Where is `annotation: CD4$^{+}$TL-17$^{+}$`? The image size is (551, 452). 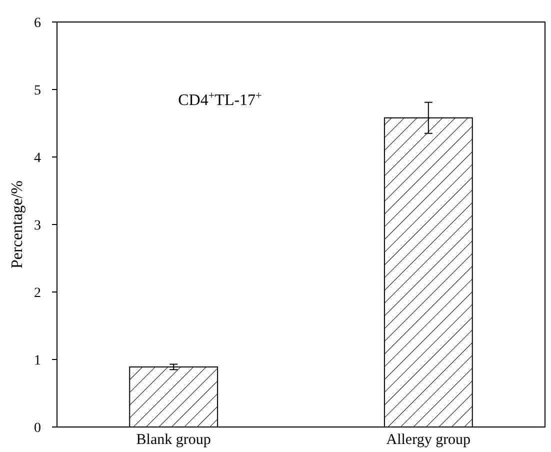
annotation: CD4$^{+}$TL-17$^{+}$ is located at coordinates (220, 99).